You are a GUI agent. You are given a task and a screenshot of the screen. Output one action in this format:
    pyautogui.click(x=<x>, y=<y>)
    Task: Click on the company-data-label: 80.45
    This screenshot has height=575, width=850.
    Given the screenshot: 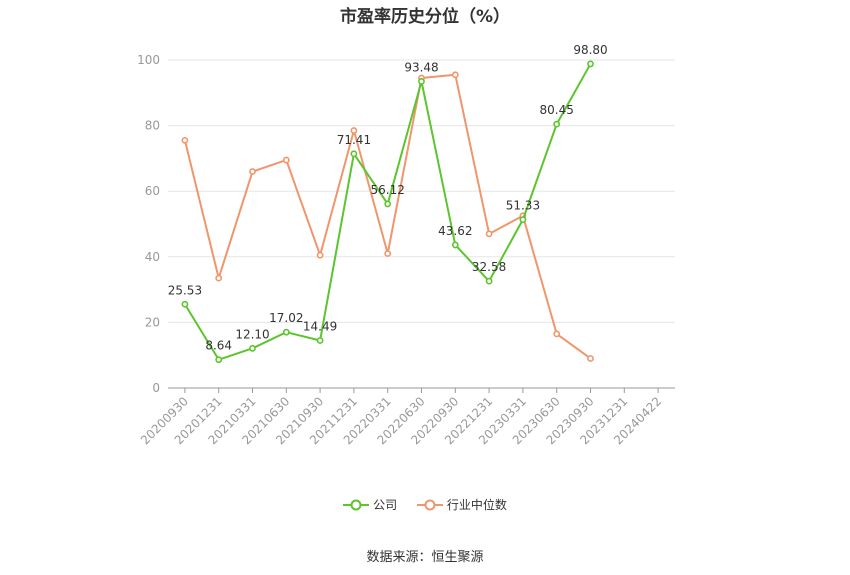 What is the action you would take?
    pyautogui.click(x=557, y=110)
    